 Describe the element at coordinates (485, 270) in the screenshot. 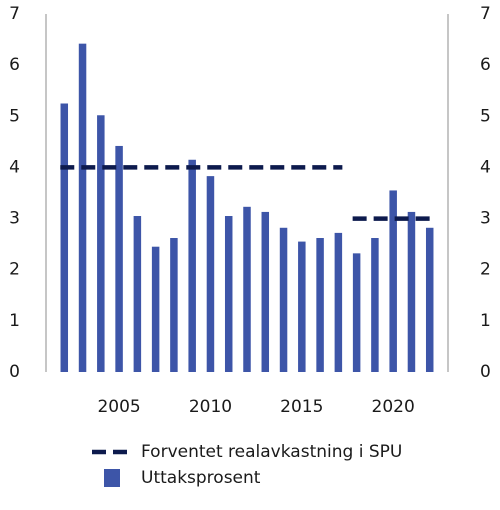

I see `y-tick-right: 2` at that location.